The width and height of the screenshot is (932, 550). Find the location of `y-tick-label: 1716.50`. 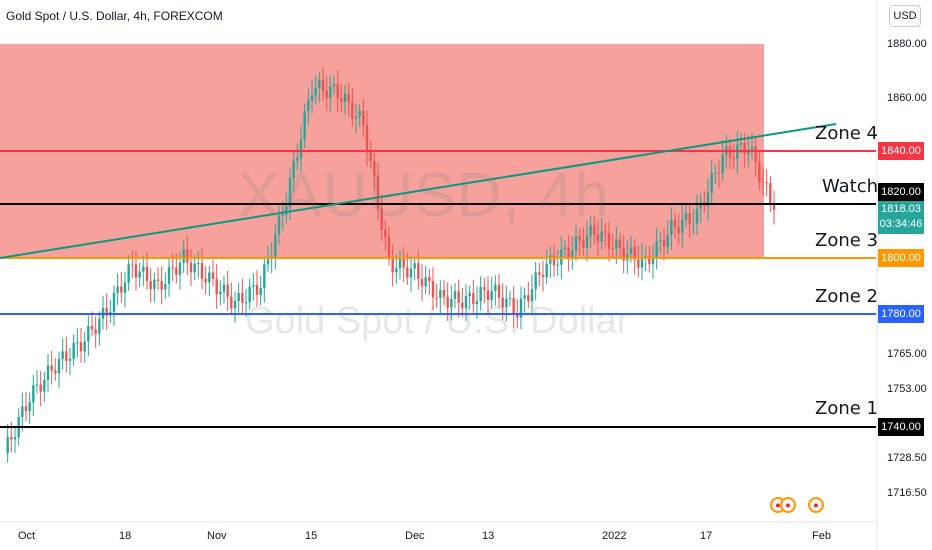

y-tick-label: 1716.50 is located at coordinates (907, 493).